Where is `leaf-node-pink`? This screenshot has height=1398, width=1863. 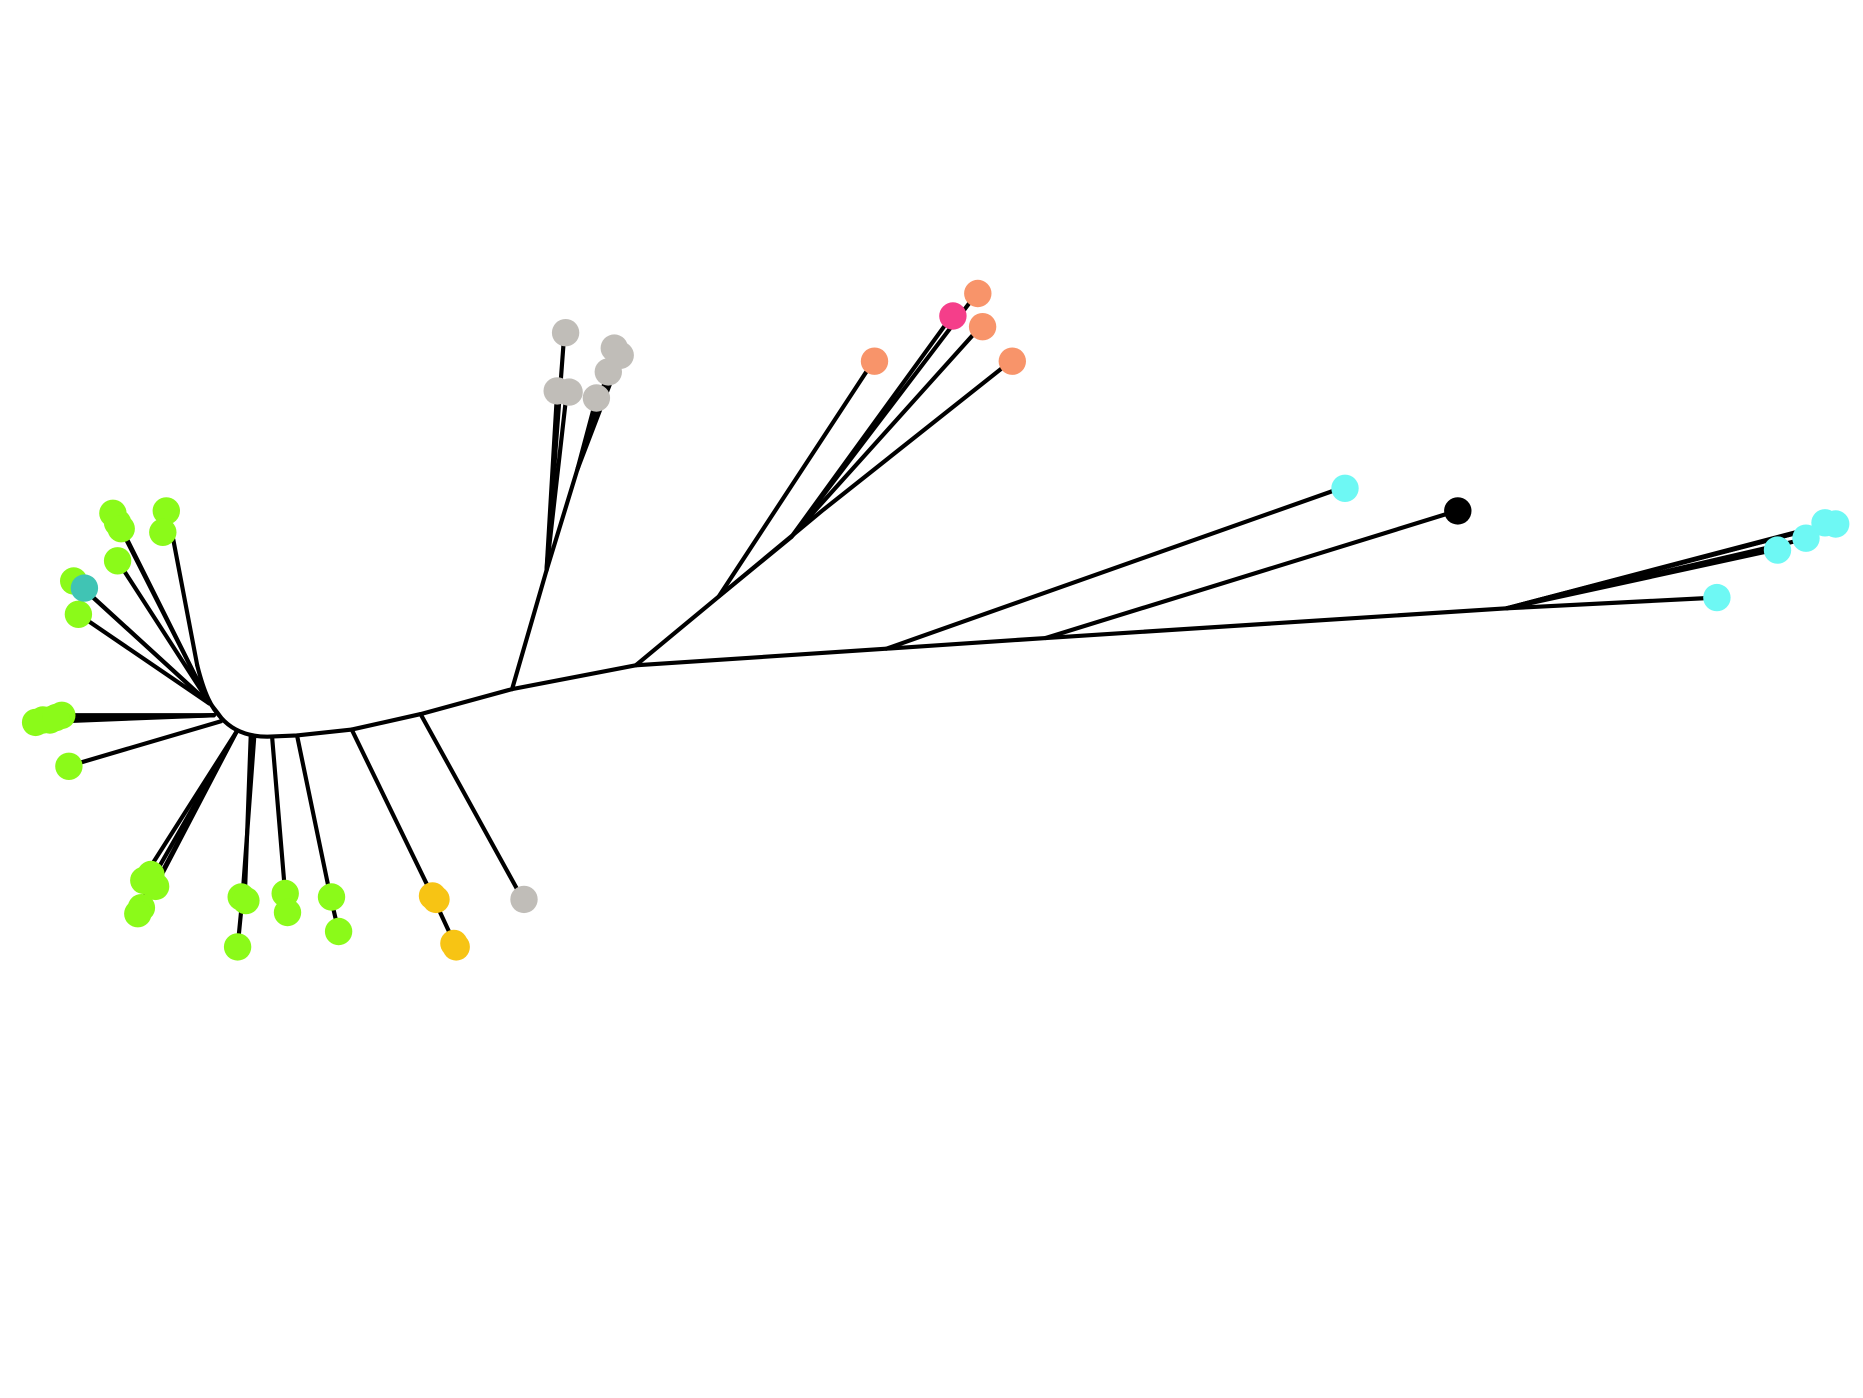
leaf-node-pink is located at coordinates (953, 316).